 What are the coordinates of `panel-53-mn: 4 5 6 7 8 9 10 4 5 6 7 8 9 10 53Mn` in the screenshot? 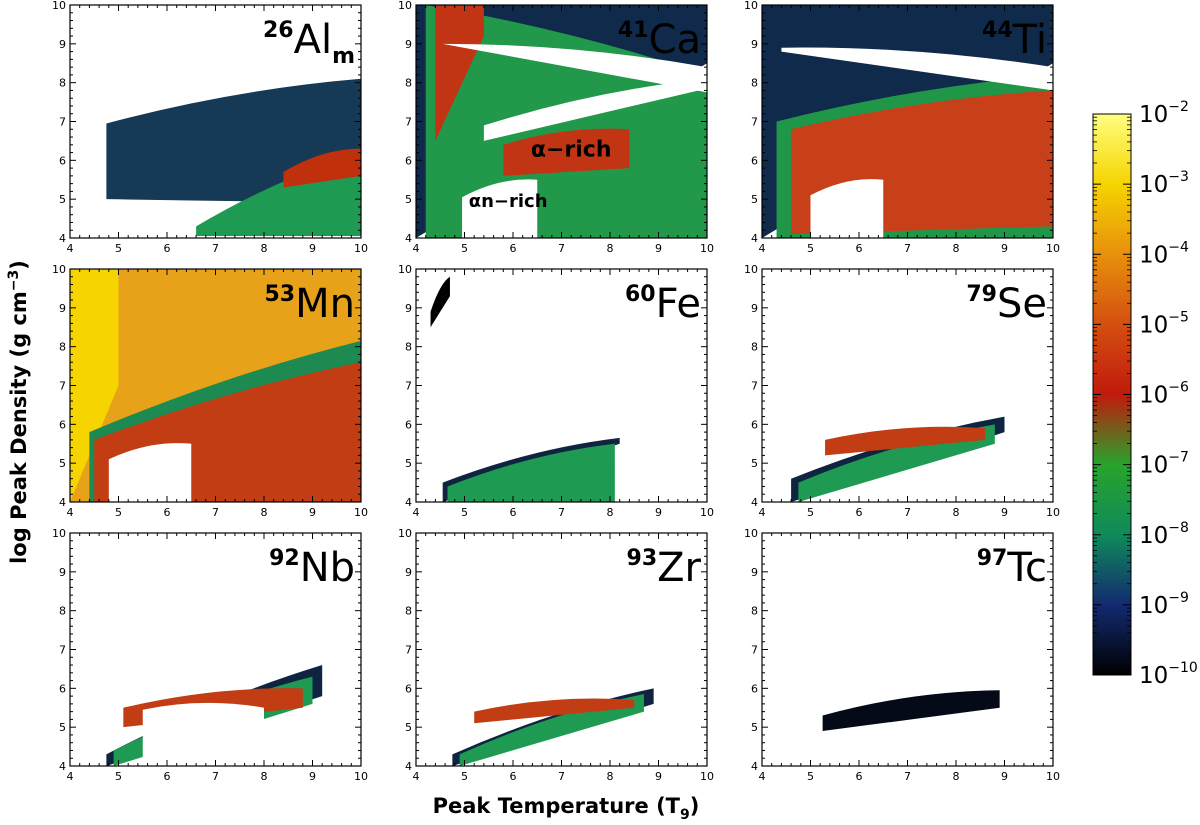 It's located at (210, 391).